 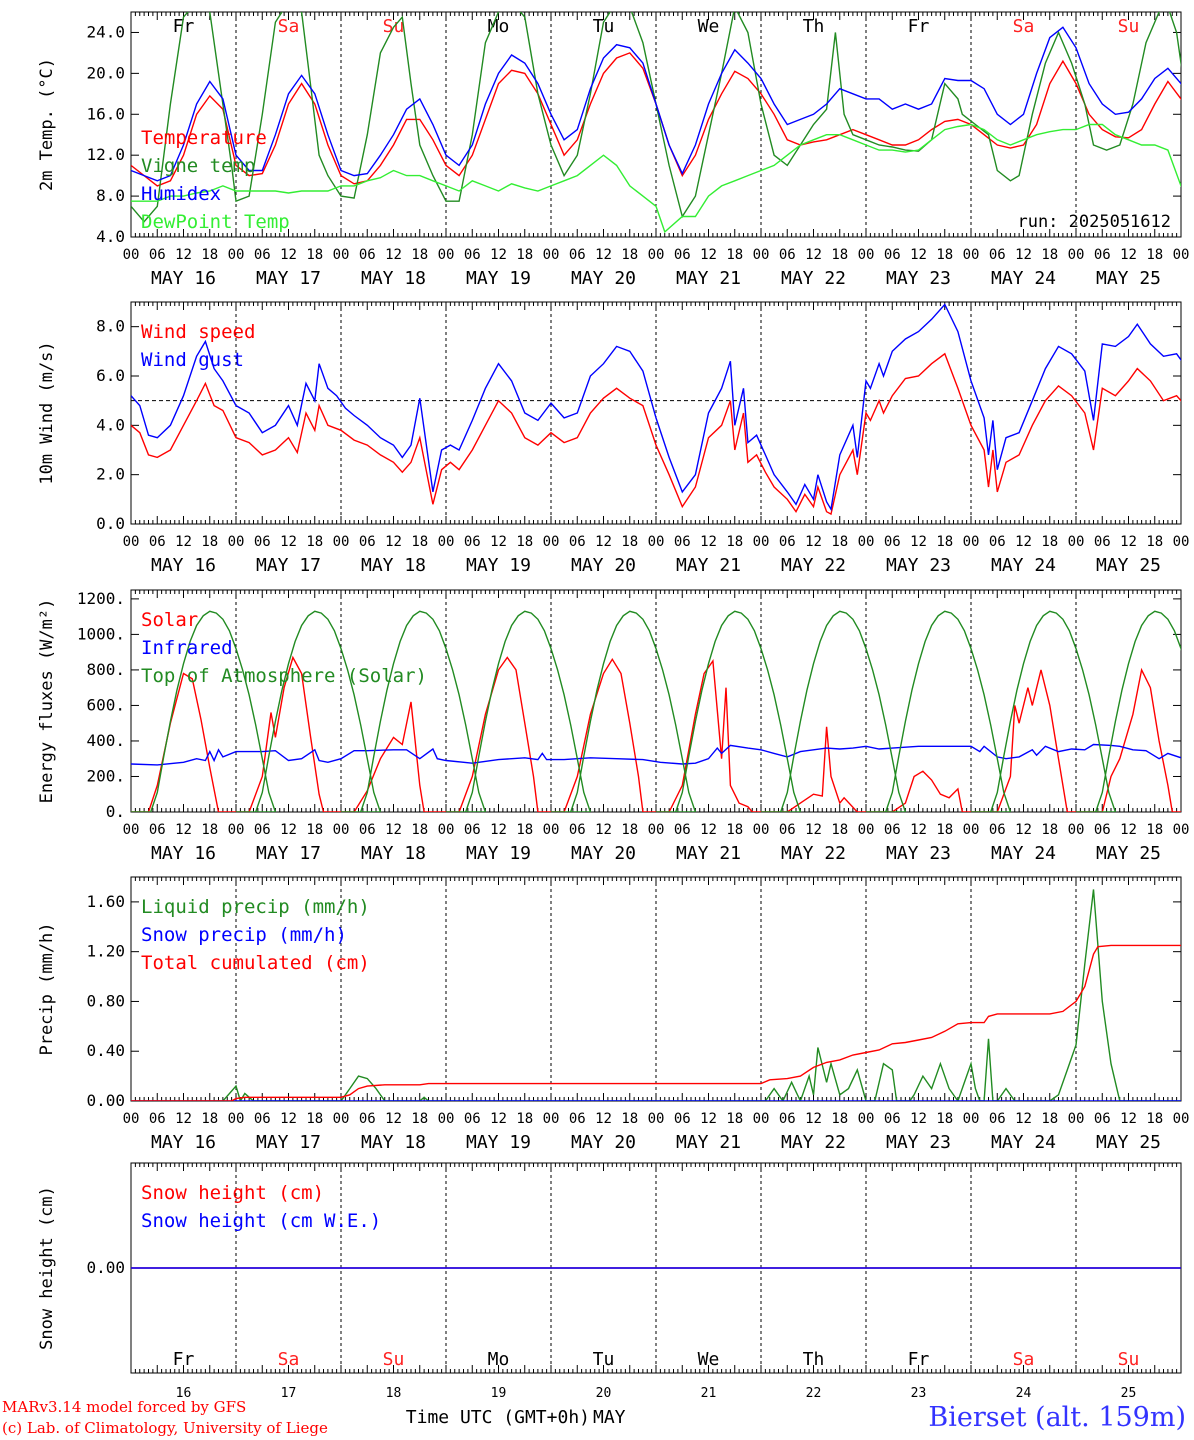 What do you see at coordinates (105, 154) in the screenshot?
I see `y-tick-label: 12.0` at bounding box center [105, 154].